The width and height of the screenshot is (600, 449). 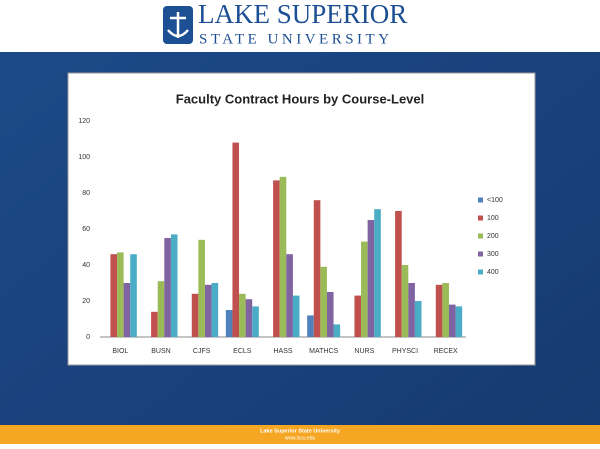 I want to click on legend-label: 400, so click(x=493, y=272).